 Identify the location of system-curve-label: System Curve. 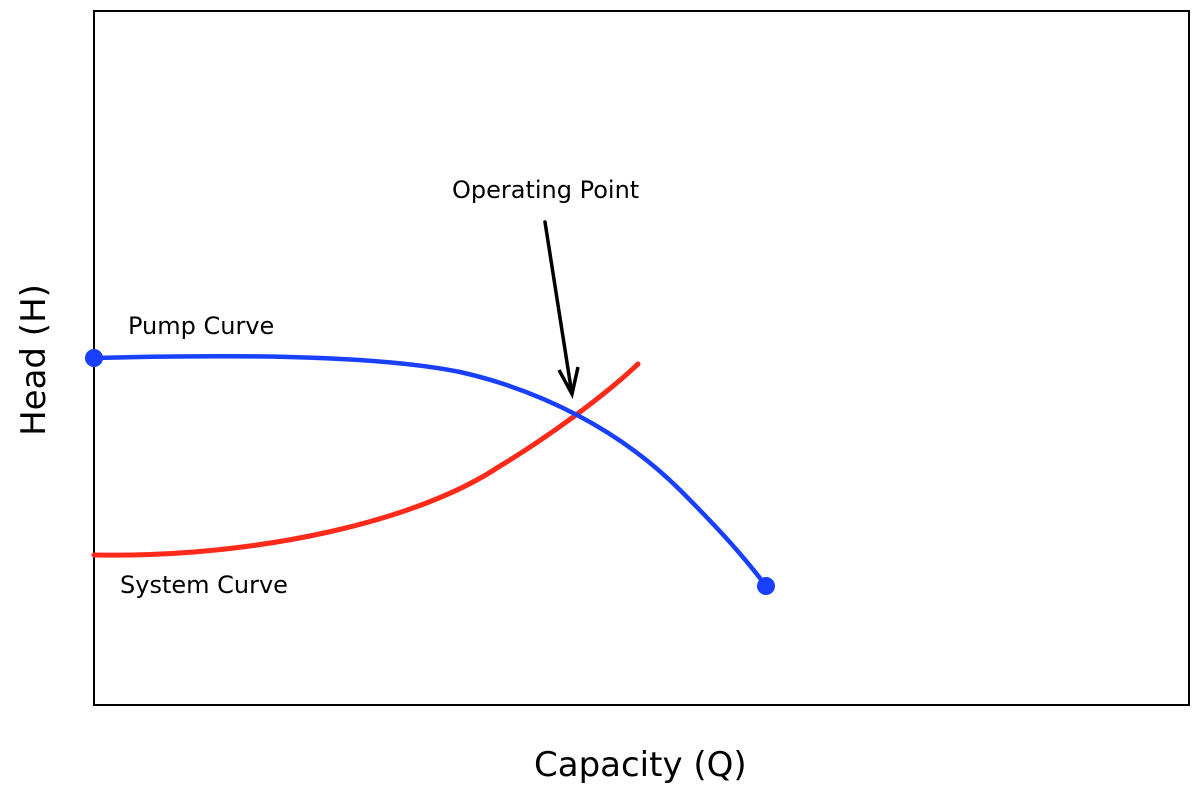
(204, 585).